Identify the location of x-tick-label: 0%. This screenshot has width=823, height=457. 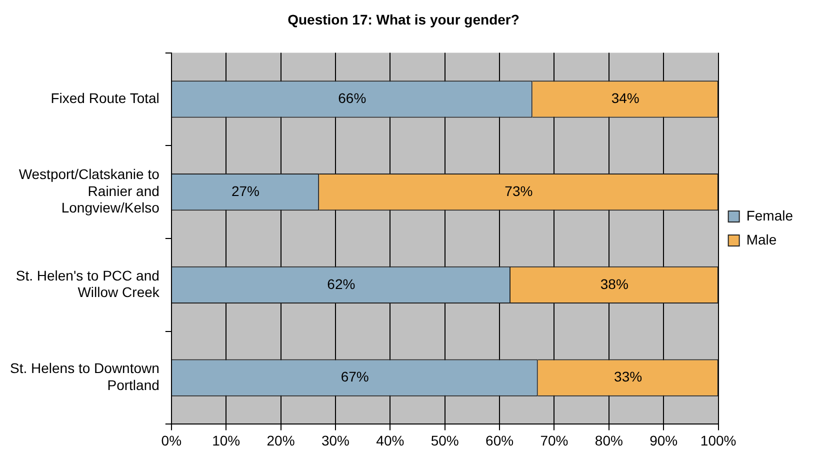
(171, 440).